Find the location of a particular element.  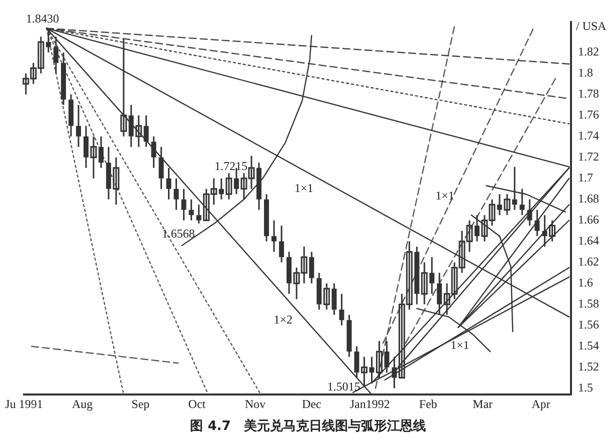

x-tick-label: Jan1992 is located at coordinates (370, 403).